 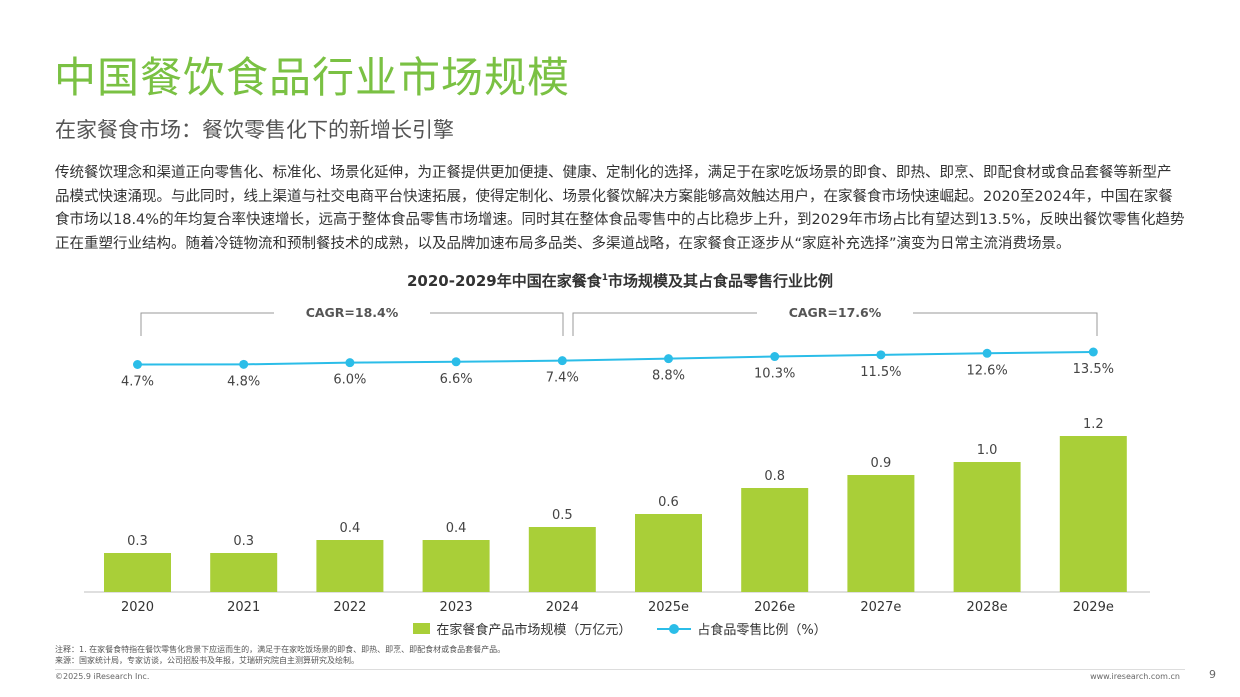 What do you see at coordinates (137, 572) in the screenshot?
I see `bar-2020` at bounding box center [137, 572].